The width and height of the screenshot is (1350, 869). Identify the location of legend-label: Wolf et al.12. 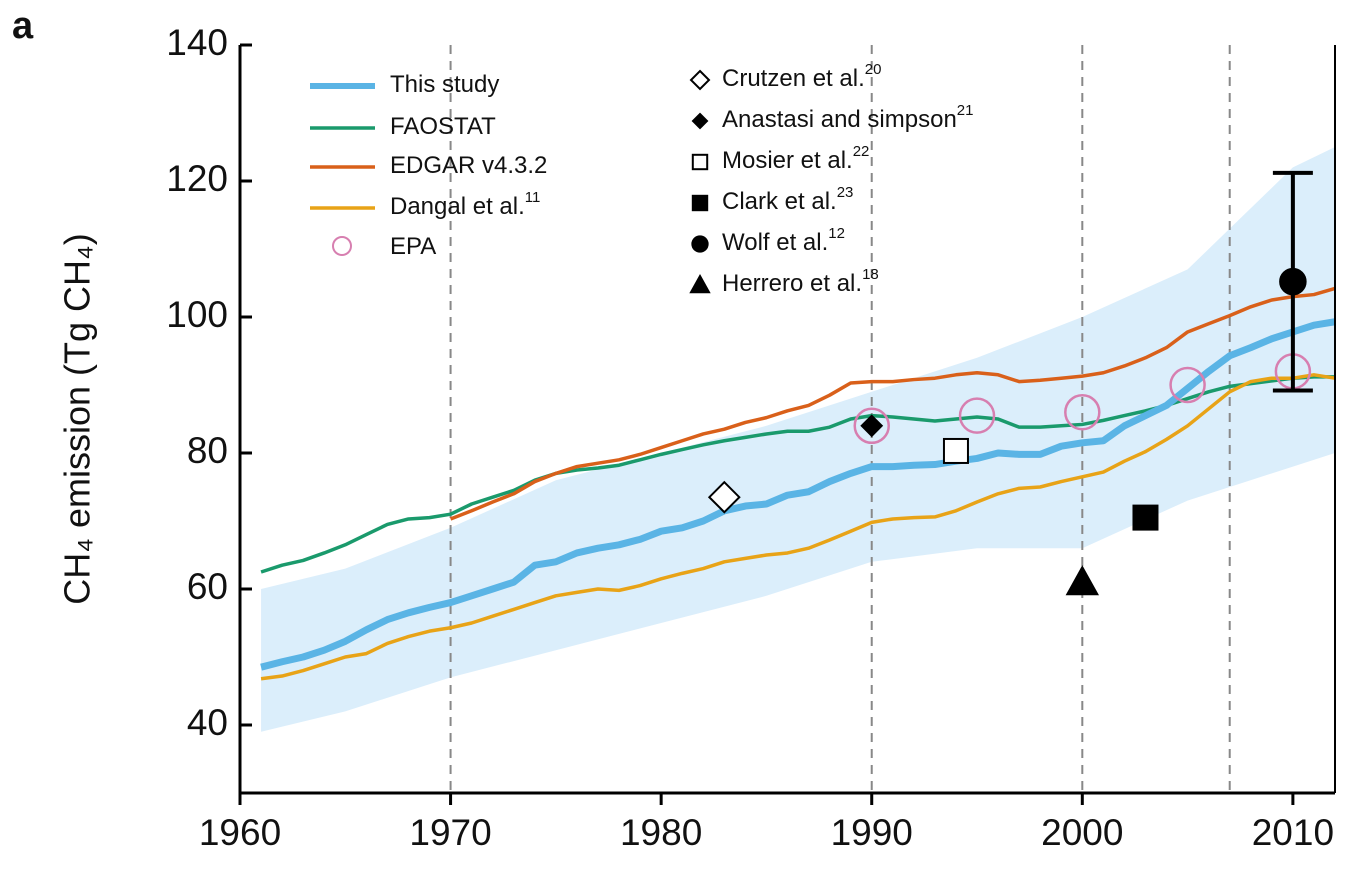
(783, 240).